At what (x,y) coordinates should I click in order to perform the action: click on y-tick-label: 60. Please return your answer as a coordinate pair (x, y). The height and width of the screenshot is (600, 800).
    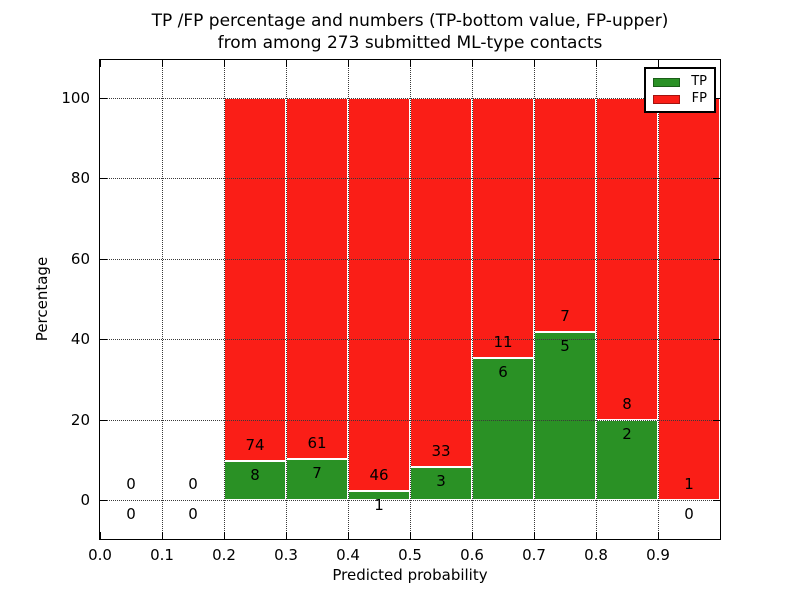
    Looking at the image, I should click on (80, 258).